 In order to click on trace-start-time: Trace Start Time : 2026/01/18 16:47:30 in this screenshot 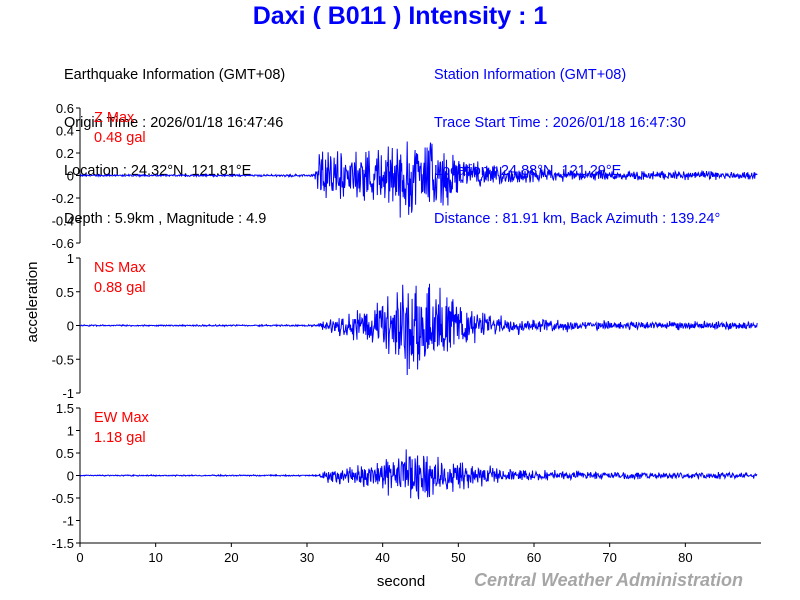, I will do `click(560, 123)`.